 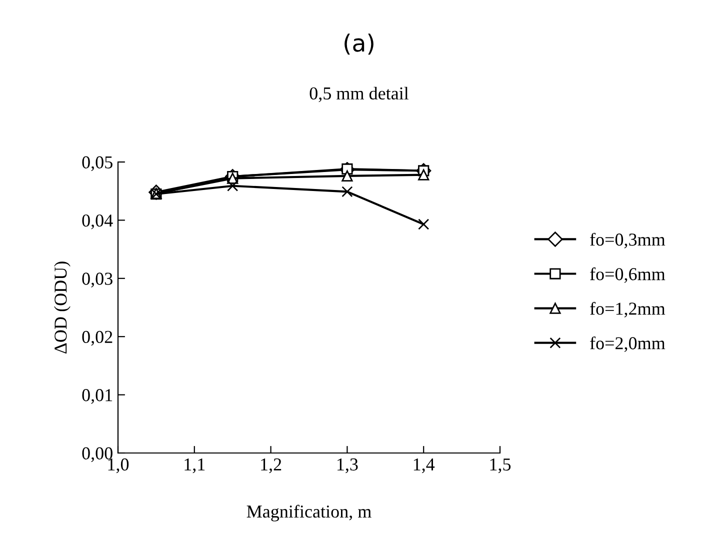 I want to click on y-axis-title: ΔOD (ODU), so click(x=62, y=308).